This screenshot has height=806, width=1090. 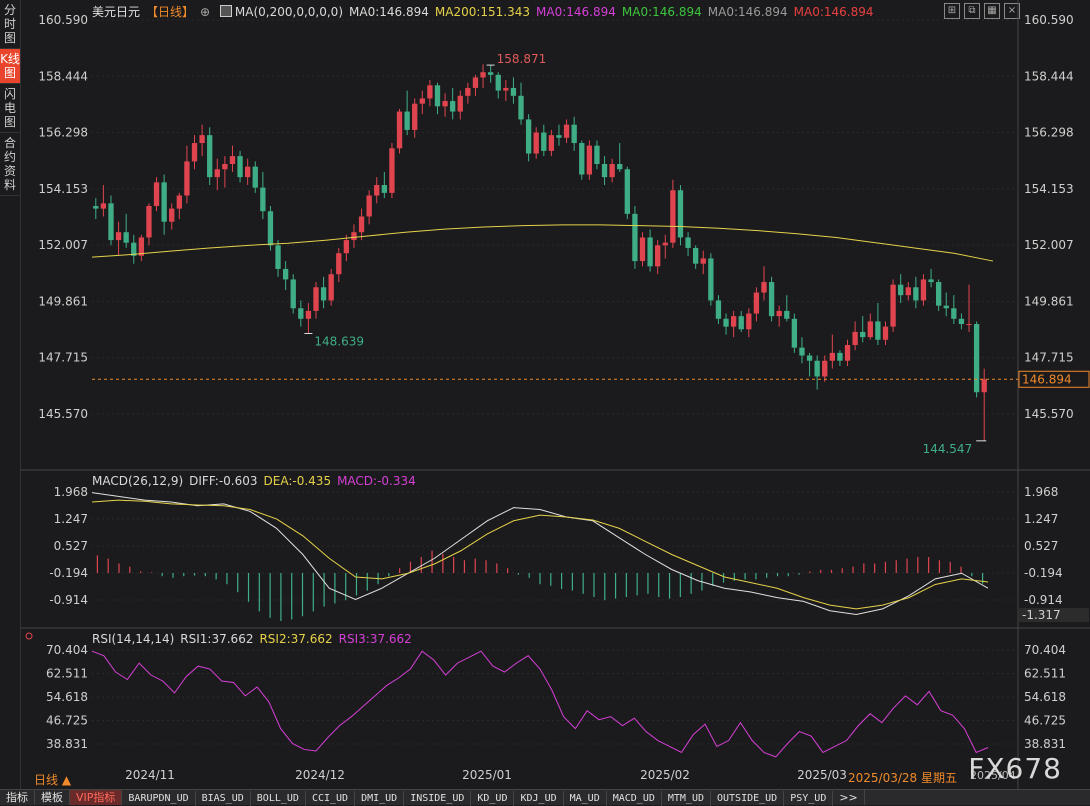 What do you see at coordinates (375, 639) in the screenshot?
I see `rsi-legend-item-3: RSI3:37.662` at bounding box center [375, 639].